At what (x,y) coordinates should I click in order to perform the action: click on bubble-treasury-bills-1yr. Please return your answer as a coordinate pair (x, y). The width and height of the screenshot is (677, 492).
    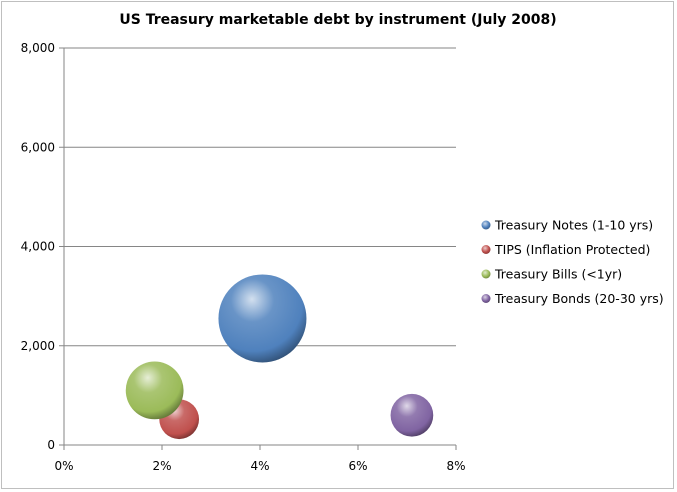
    Looking at the image, I should click on (154, 390).